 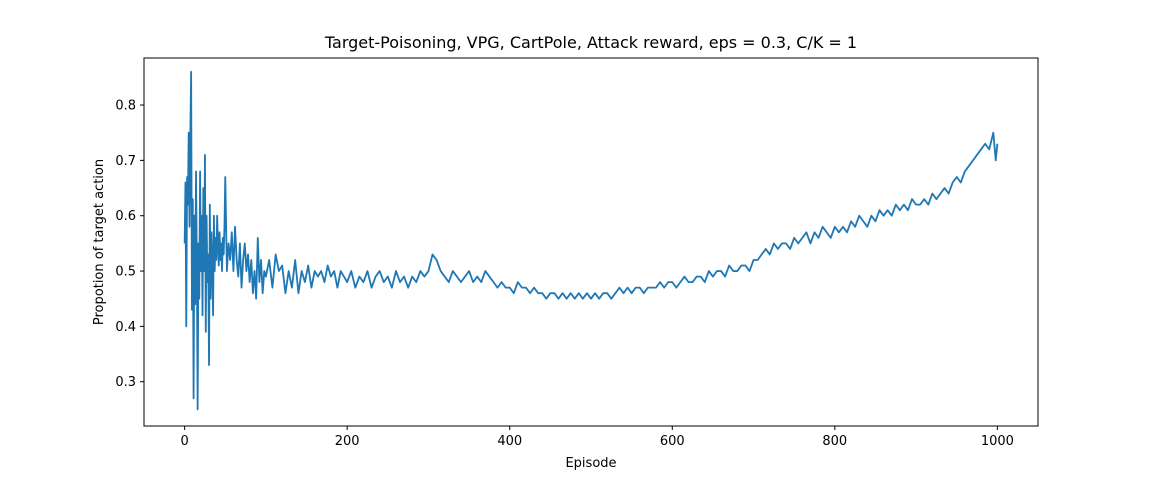 What do you see at coordinates (125, 382) in the screenshot?
I see `y-tick-label: 0.3` at bounding box center [125, 382].